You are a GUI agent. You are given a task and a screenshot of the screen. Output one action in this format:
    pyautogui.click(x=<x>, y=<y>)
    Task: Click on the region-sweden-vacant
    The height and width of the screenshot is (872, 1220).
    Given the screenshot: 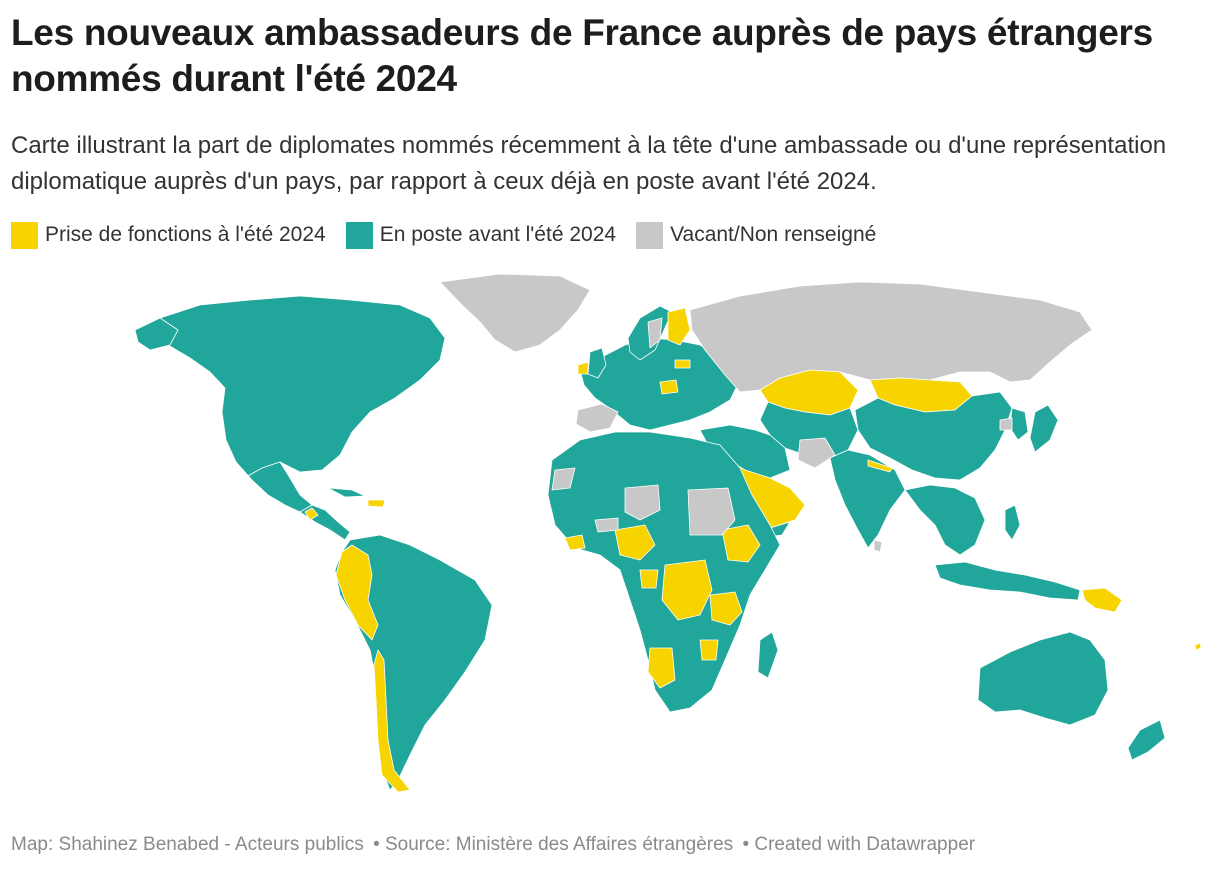 What is the action you would take?
    pyautogui.click(x=655, y=333)
    